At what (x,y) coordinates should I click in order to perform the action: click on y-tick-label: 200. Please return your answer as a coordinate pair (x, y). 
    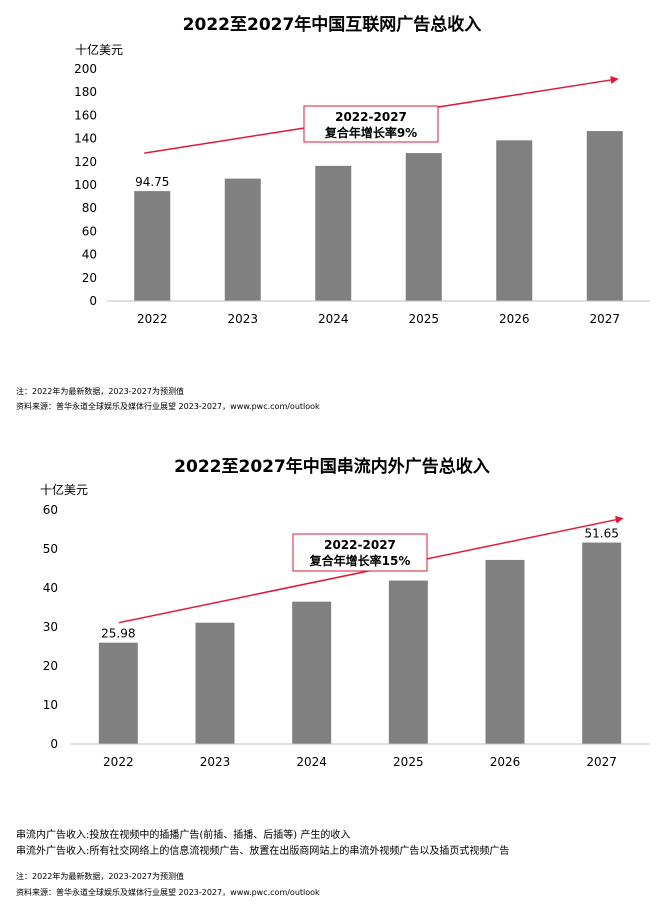
    Looking at the image, I should click on (85, 69).